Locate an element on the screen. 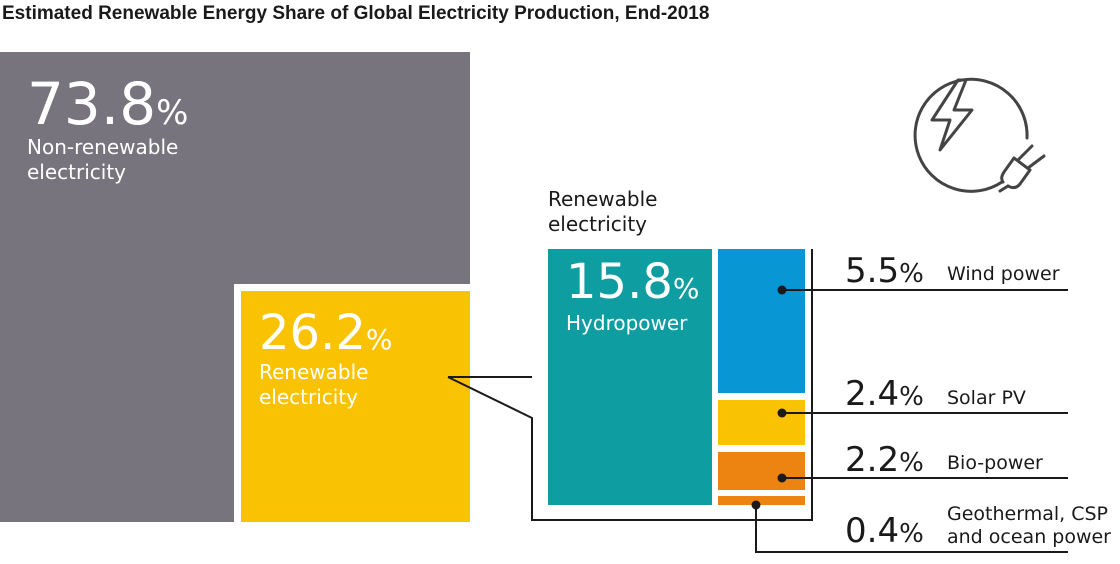 The height and width of the screenshot is (564, 1120). bio-label: Bio-power is located at coordinates (995, 463).